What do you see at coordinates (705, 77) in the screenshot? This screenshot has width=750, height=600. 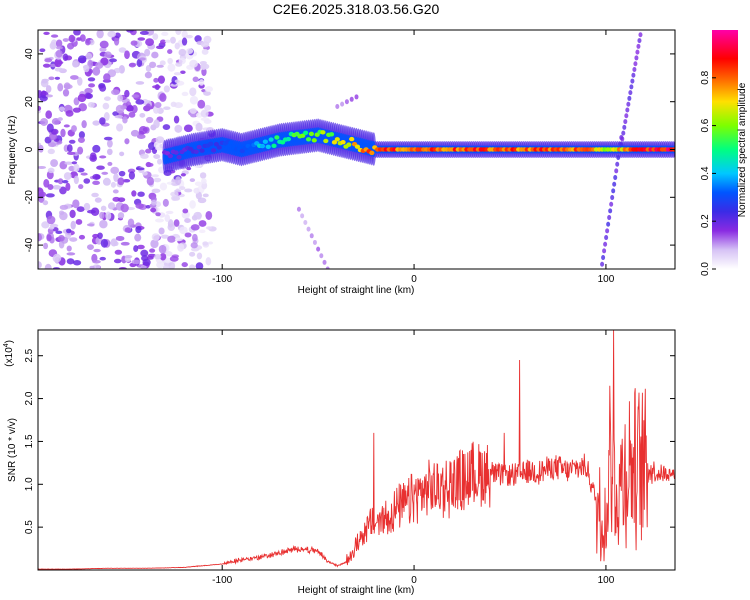 I see `colorbar-tick-label: 0.8` at bounding box center [705, 77].